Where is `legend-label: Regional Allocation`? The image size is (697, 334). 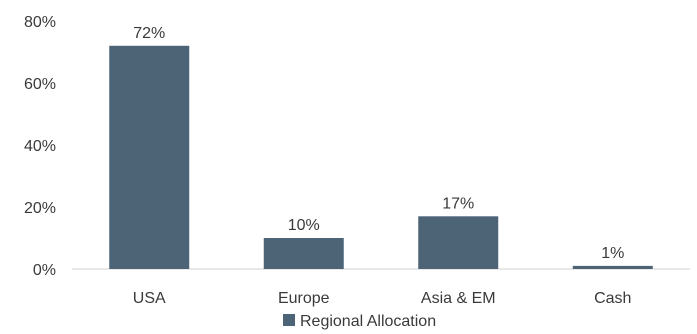 legend-label: Regional Allocation is located at coordinates (368, 321).